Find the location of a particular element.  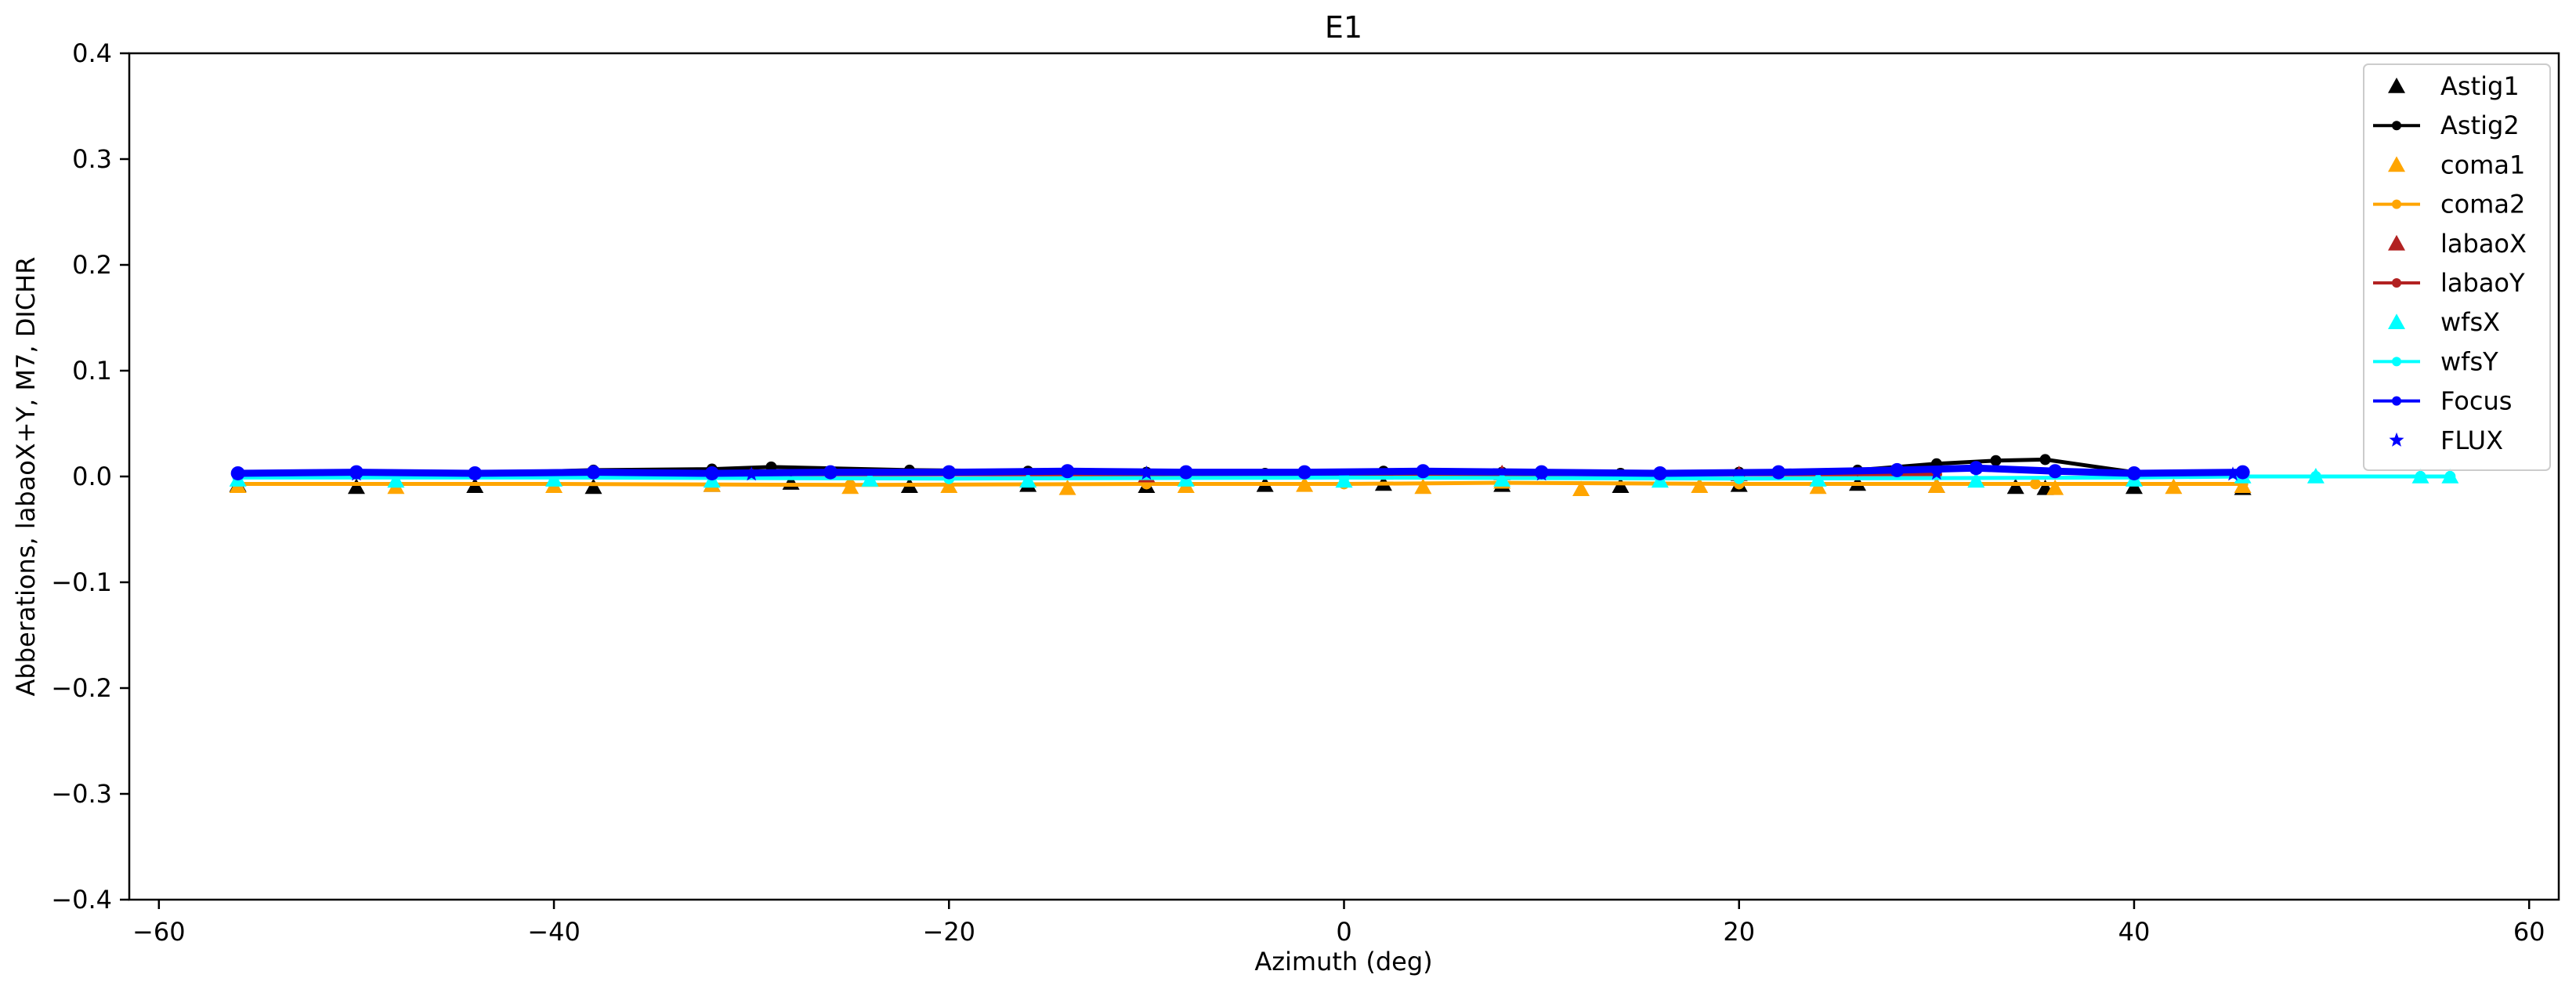

legend-item-focus: Focus is located at coordinates (2442, 401).